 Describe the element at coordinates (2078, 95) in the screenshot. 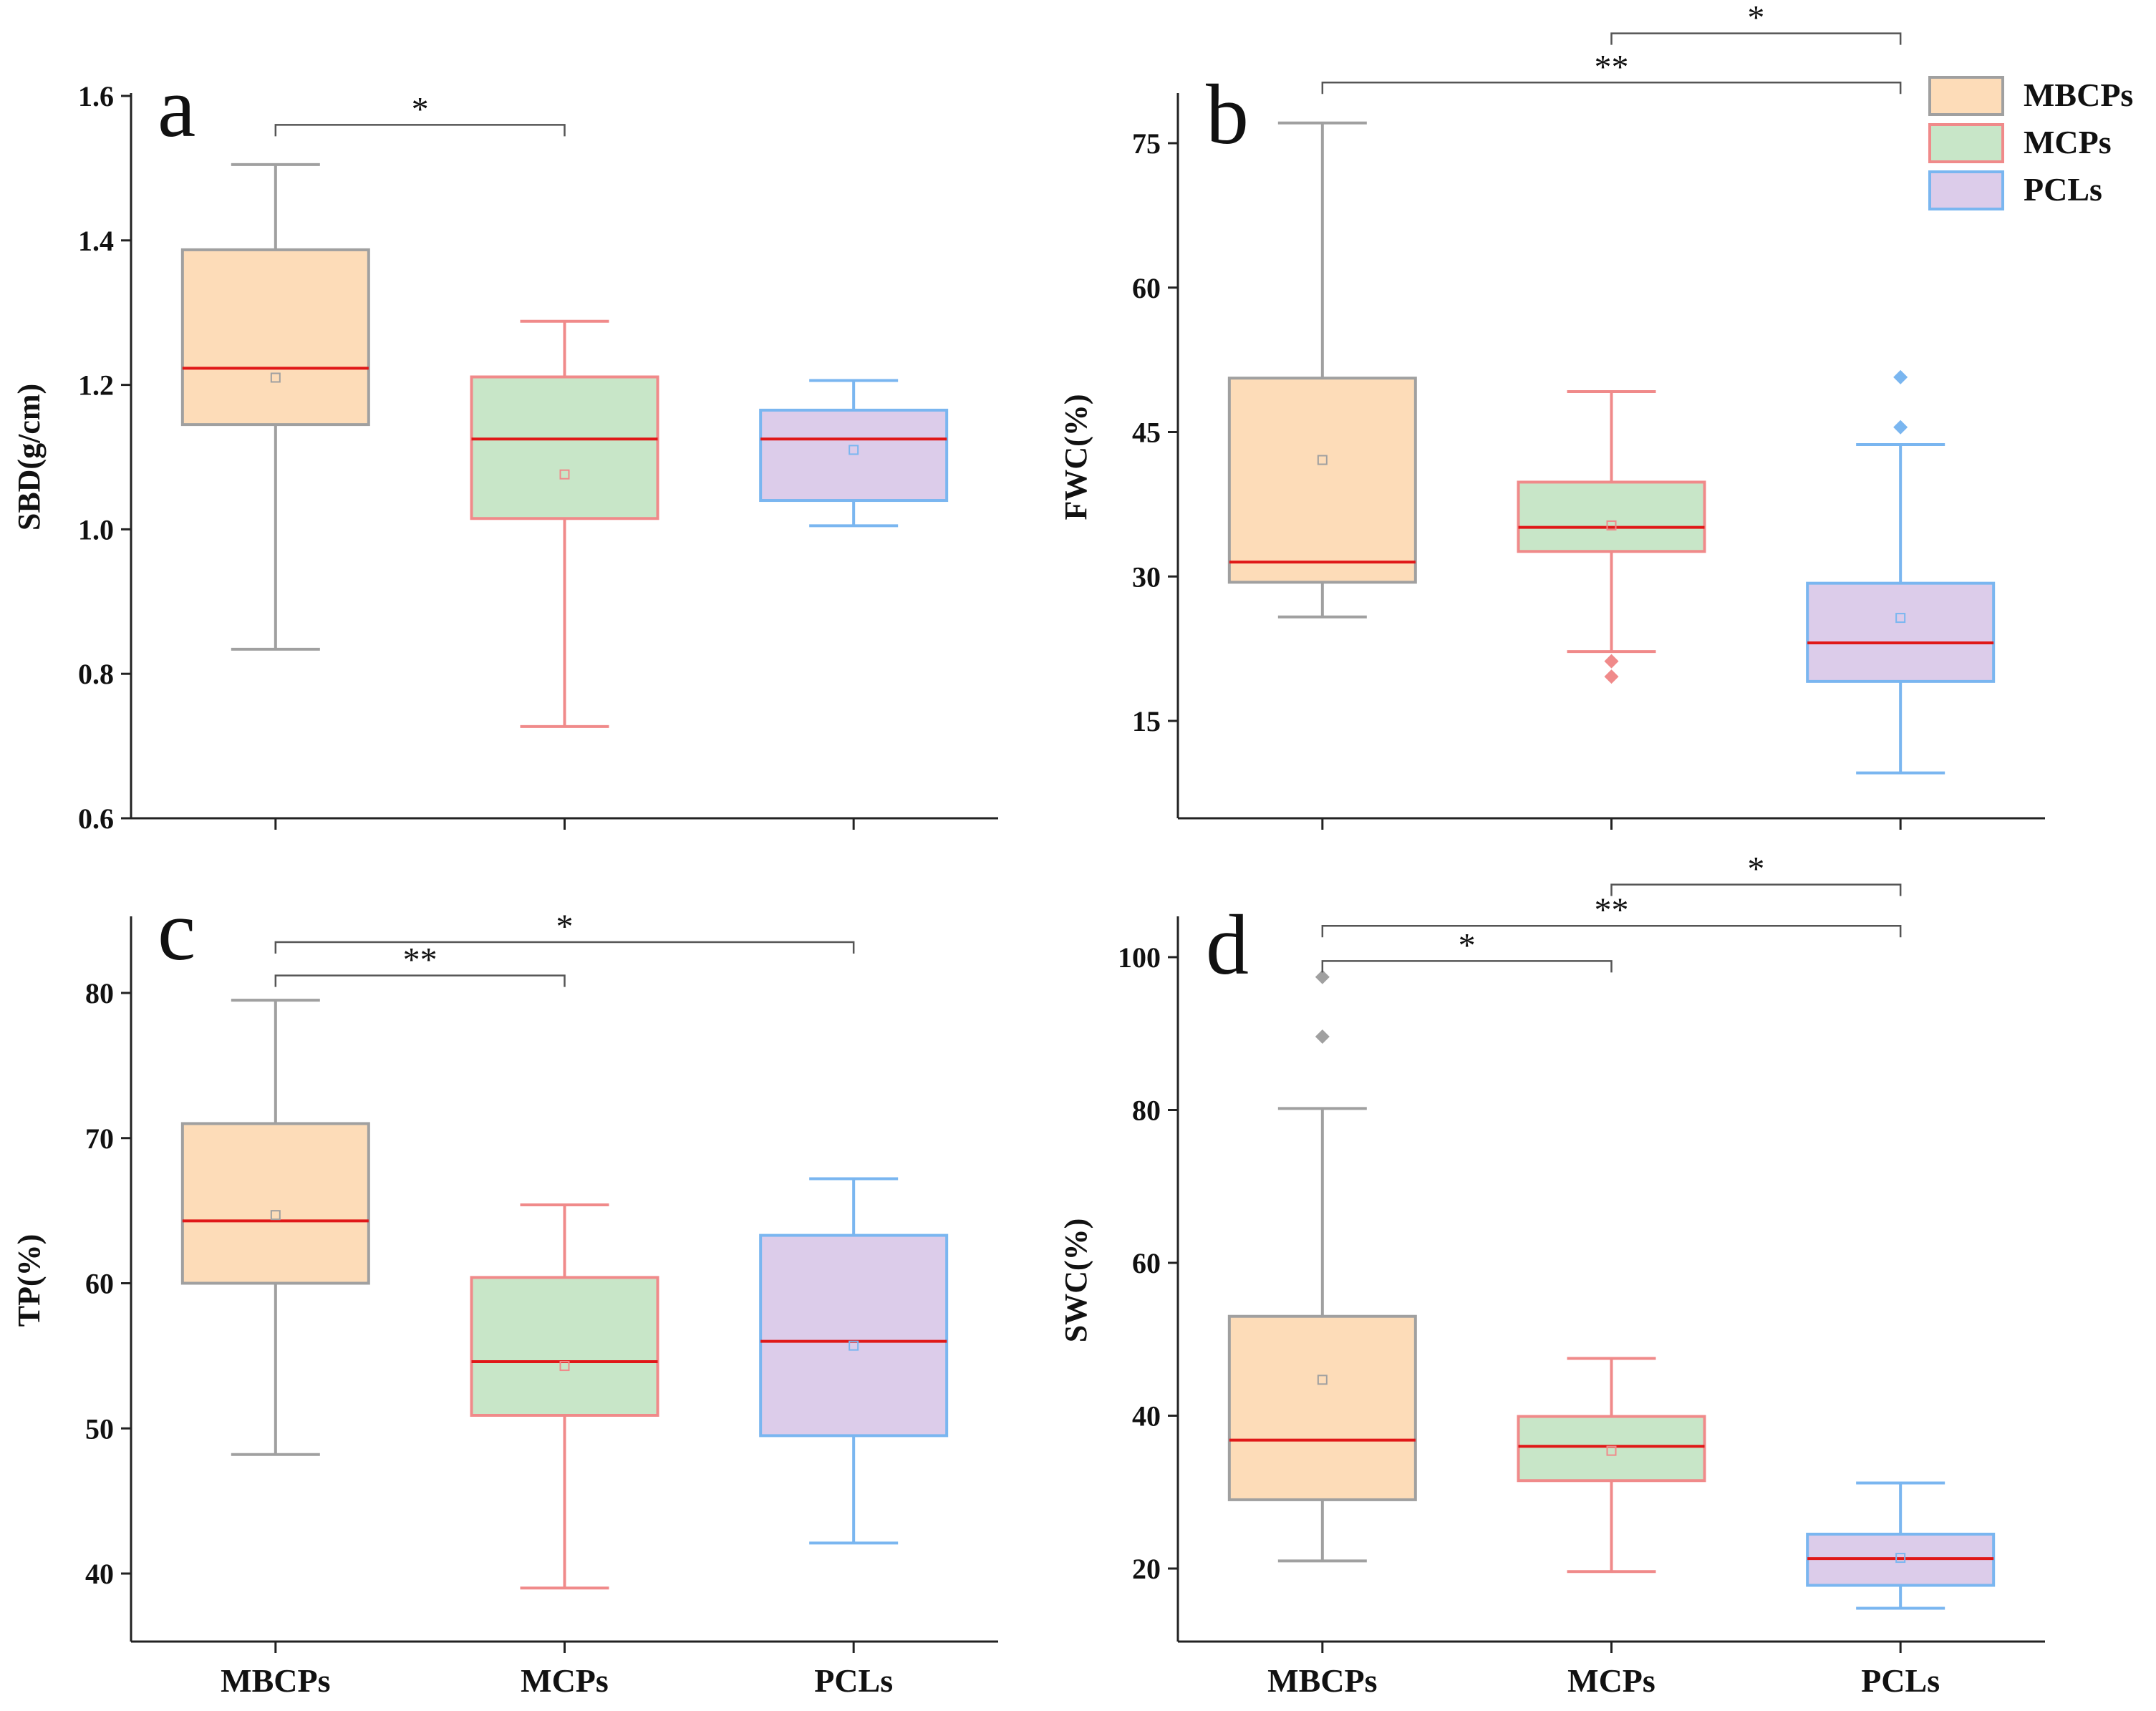

I see `legend-label: MBCPs` at that location.